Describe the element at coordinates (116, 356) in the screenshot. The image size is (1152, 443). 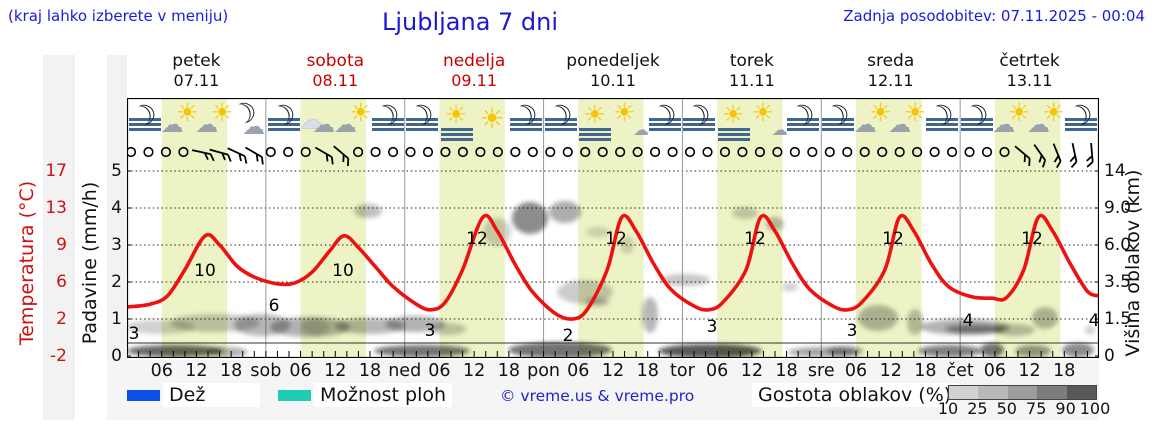
I see `precip-tick: 0` at that location.